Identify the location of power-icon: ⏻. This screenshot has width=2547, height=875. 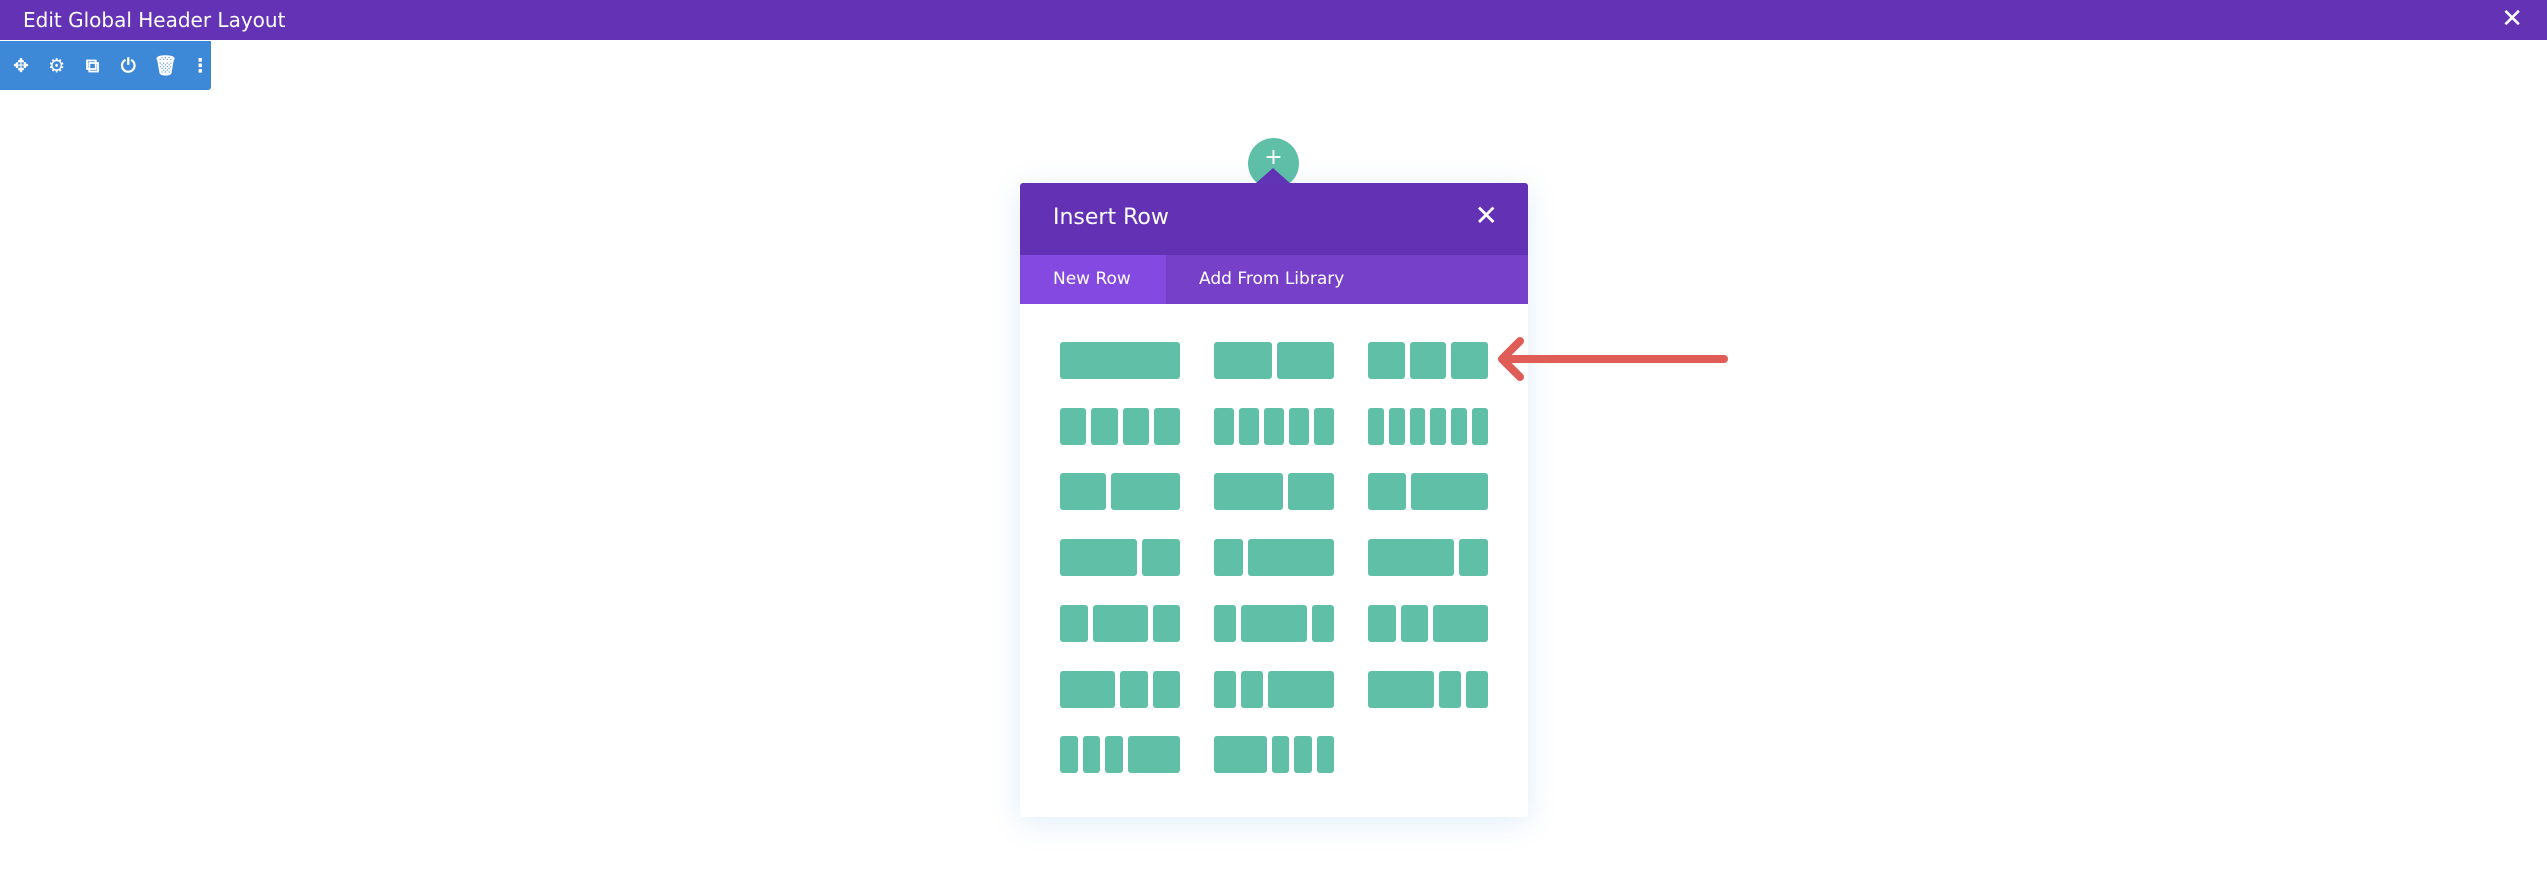
(128, 65).